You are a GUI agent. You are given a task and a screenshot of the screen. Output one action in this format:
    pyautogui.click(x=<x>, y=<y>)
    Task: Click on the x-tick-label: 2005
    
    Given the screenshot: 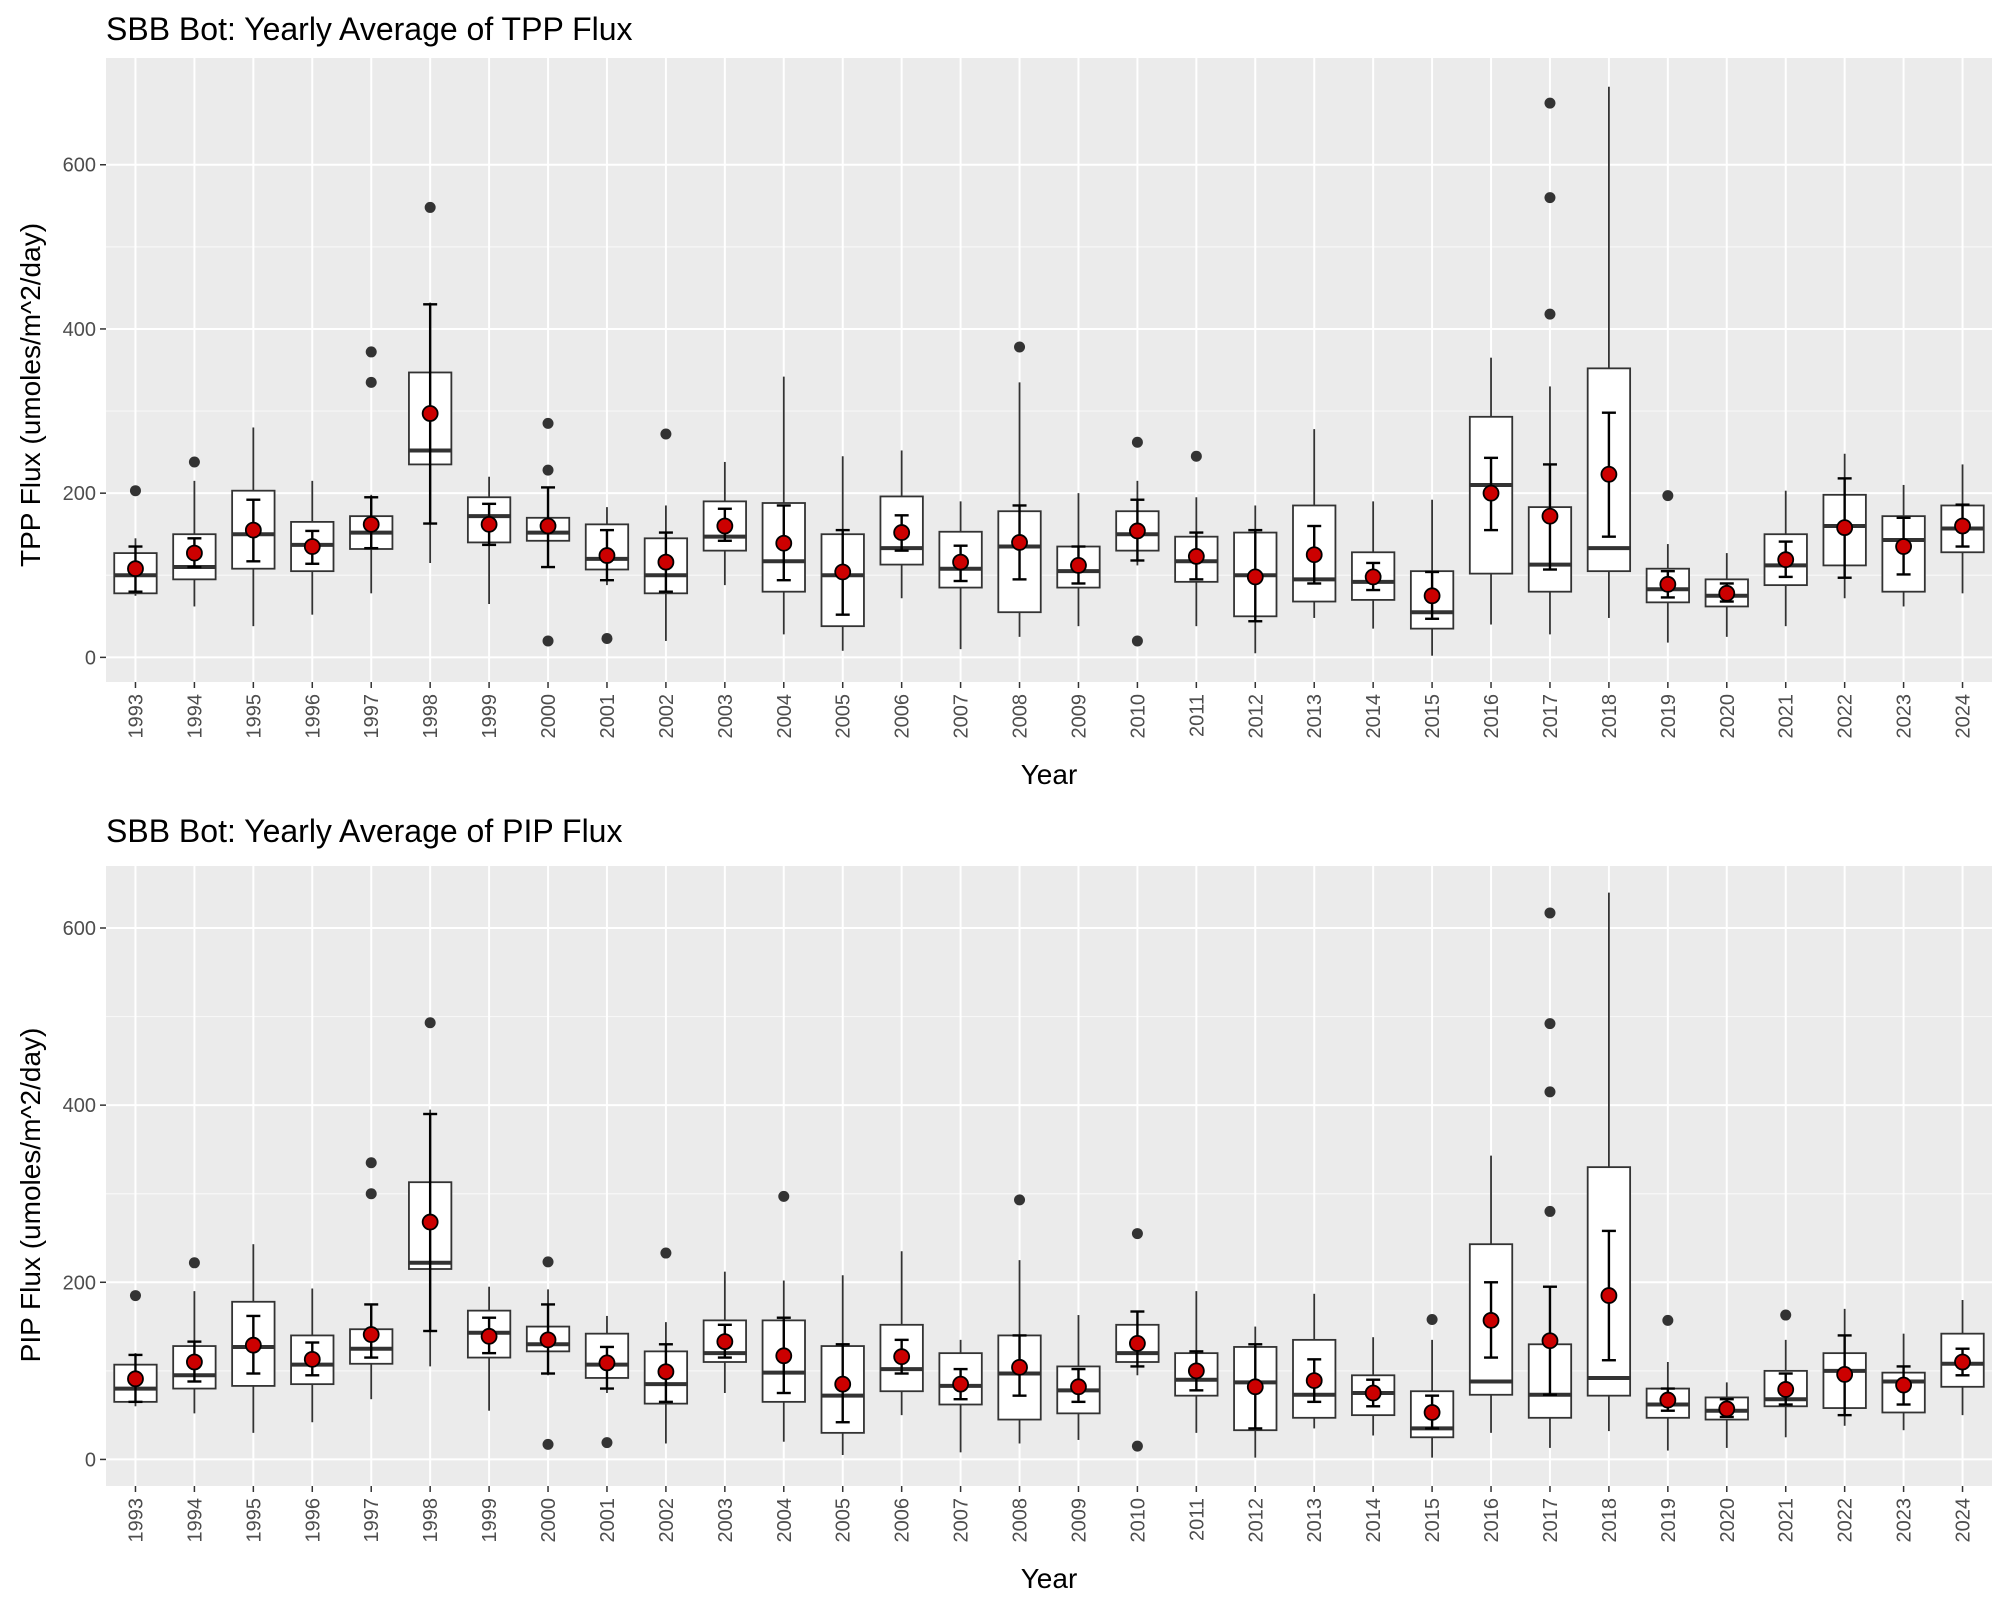 What is the action you would take?
    pyautogui.click(x=844, y=716)
    